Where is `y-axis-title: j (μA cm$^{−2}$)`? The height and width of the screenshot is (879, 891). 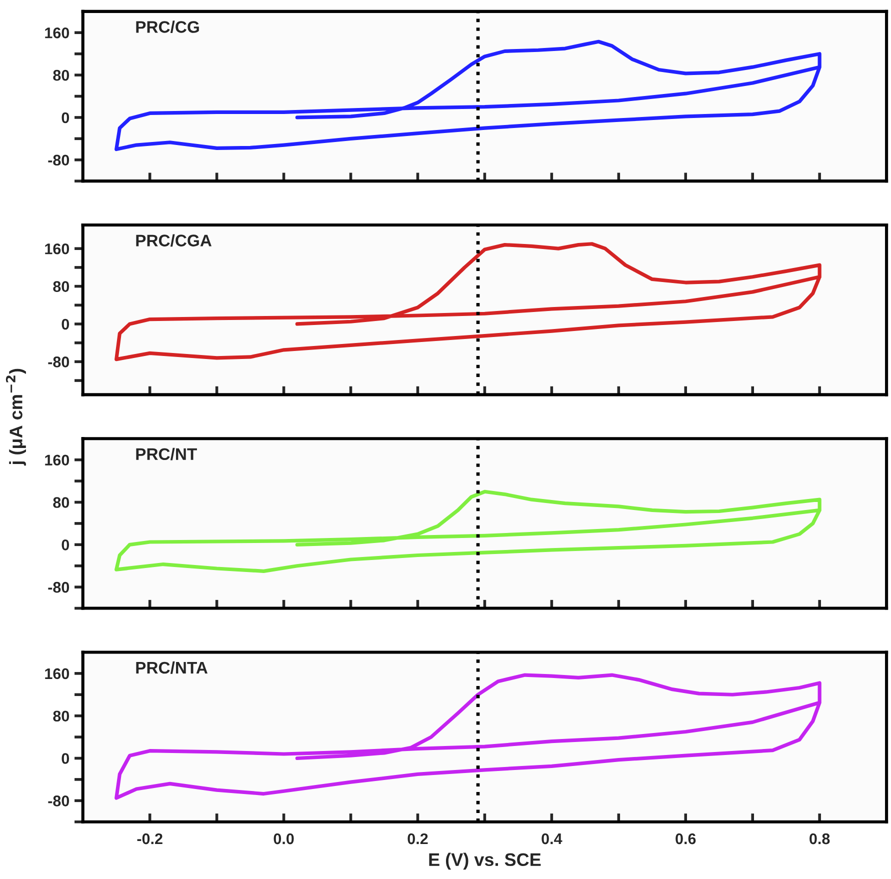 y-axis-title: j (μA cm$^{−2}$) is located at coordinates (16, 417).